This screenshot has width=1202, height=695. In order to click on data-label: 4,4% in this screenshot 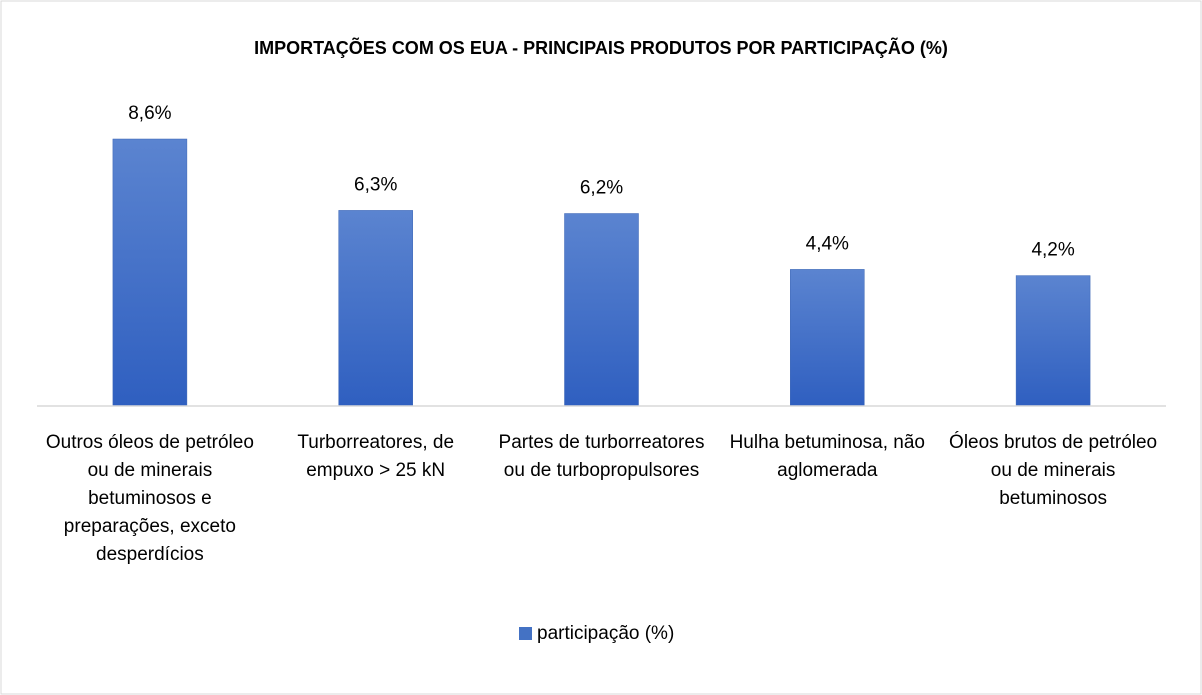, I will do `click(827, 243)`.